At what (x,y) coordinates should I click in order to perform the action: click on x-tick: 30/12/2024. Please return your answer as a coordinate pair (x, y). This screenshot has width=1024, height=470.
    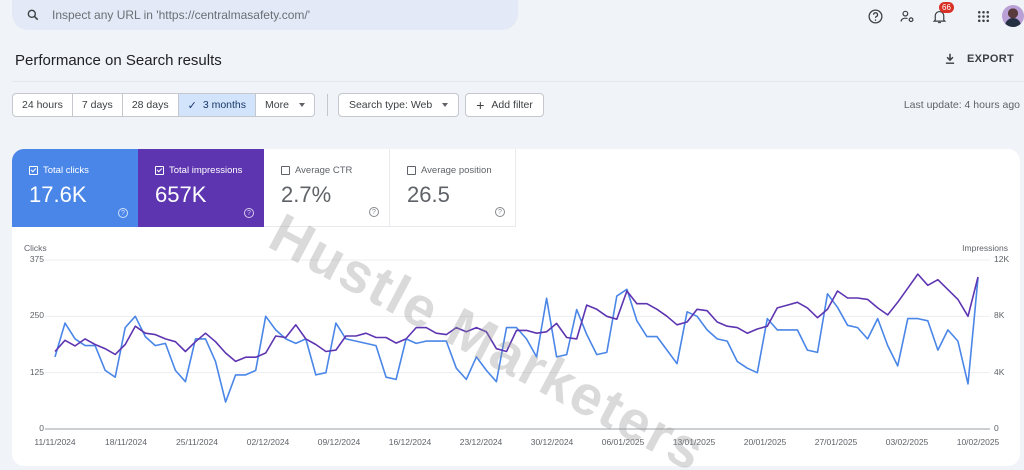
    Looking at the image, I should click on (552, 442).